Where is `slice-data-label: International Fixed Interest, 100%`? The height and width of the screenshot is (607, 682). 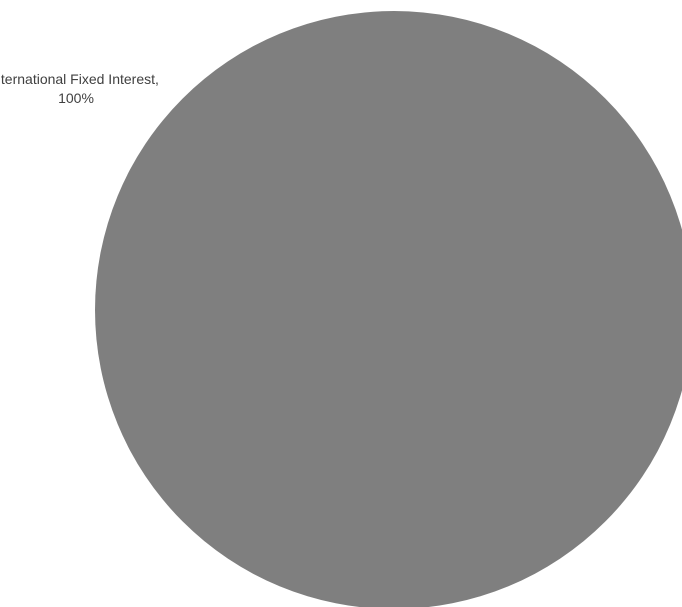 slice-data-label: International Fixed Interest, 100% is located at coordinates (81, 88).